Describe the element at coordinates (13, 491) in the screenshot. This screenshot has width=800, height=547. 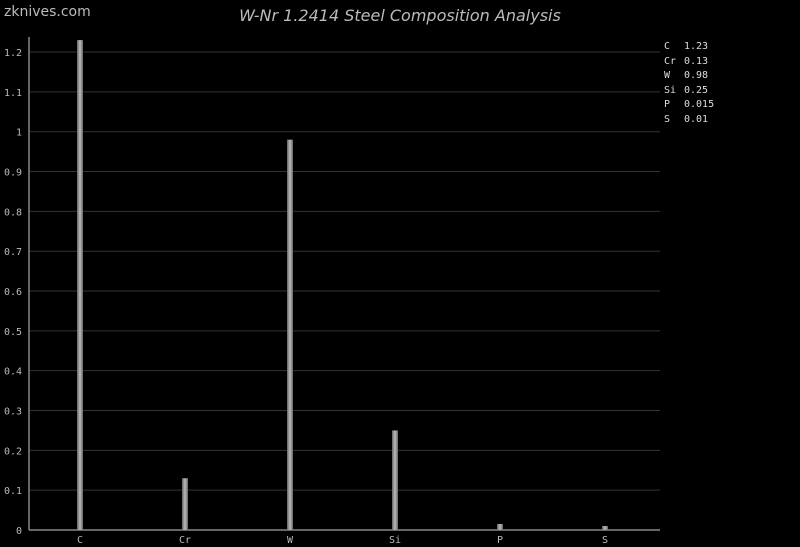
I see `y-tick-label: 0.1` at that location.